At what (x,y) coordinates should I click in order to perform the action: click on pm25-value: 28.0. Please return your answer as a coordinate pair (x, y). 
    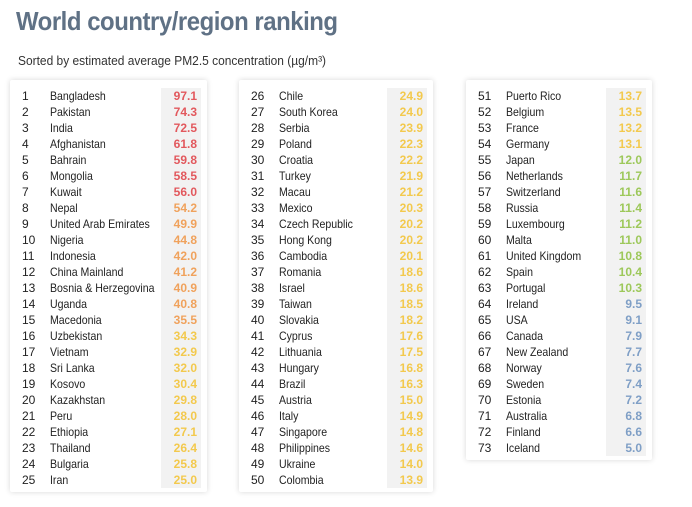
    Looking at the image, I should click on (181, 416).